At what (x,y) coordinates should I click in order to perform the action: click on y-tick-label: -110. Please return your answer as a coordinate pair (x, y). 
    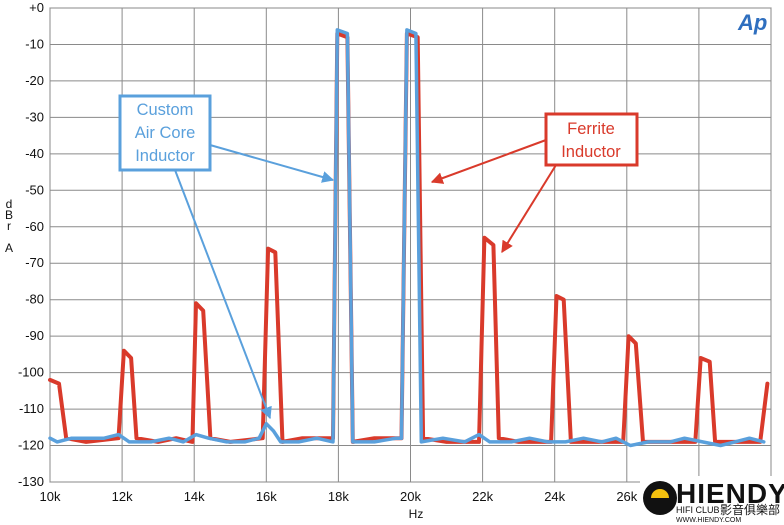
    Looking at the image, I should click on (31, 408).